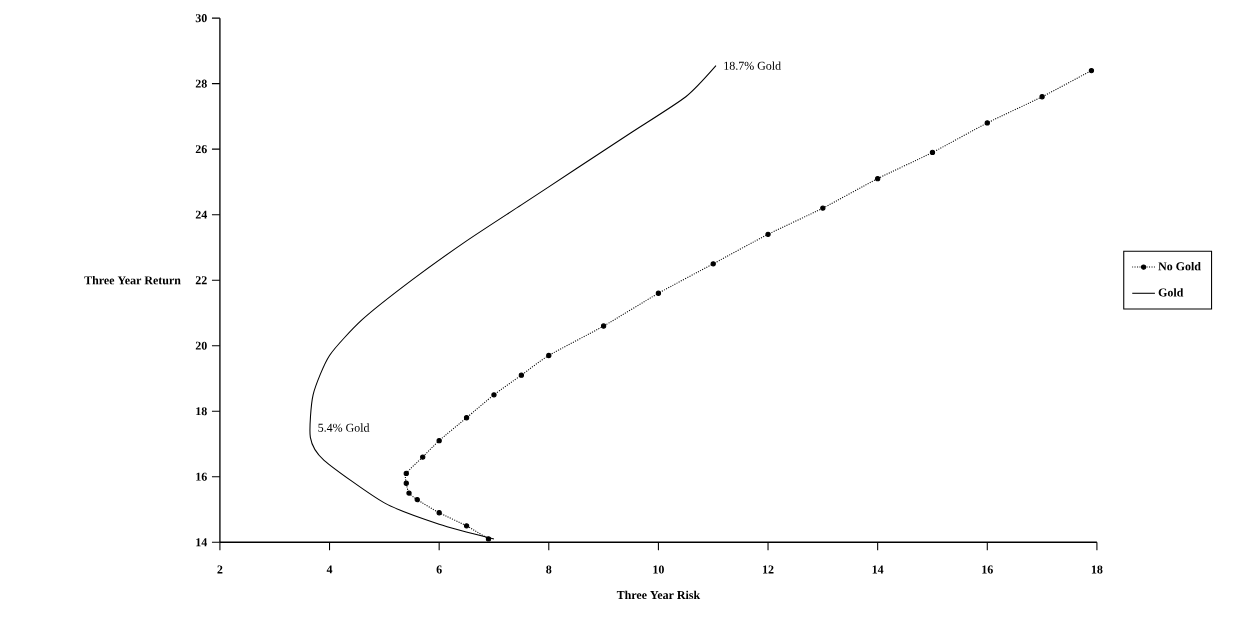  I want to click on y-tick-label: 26, so click(201, 149).